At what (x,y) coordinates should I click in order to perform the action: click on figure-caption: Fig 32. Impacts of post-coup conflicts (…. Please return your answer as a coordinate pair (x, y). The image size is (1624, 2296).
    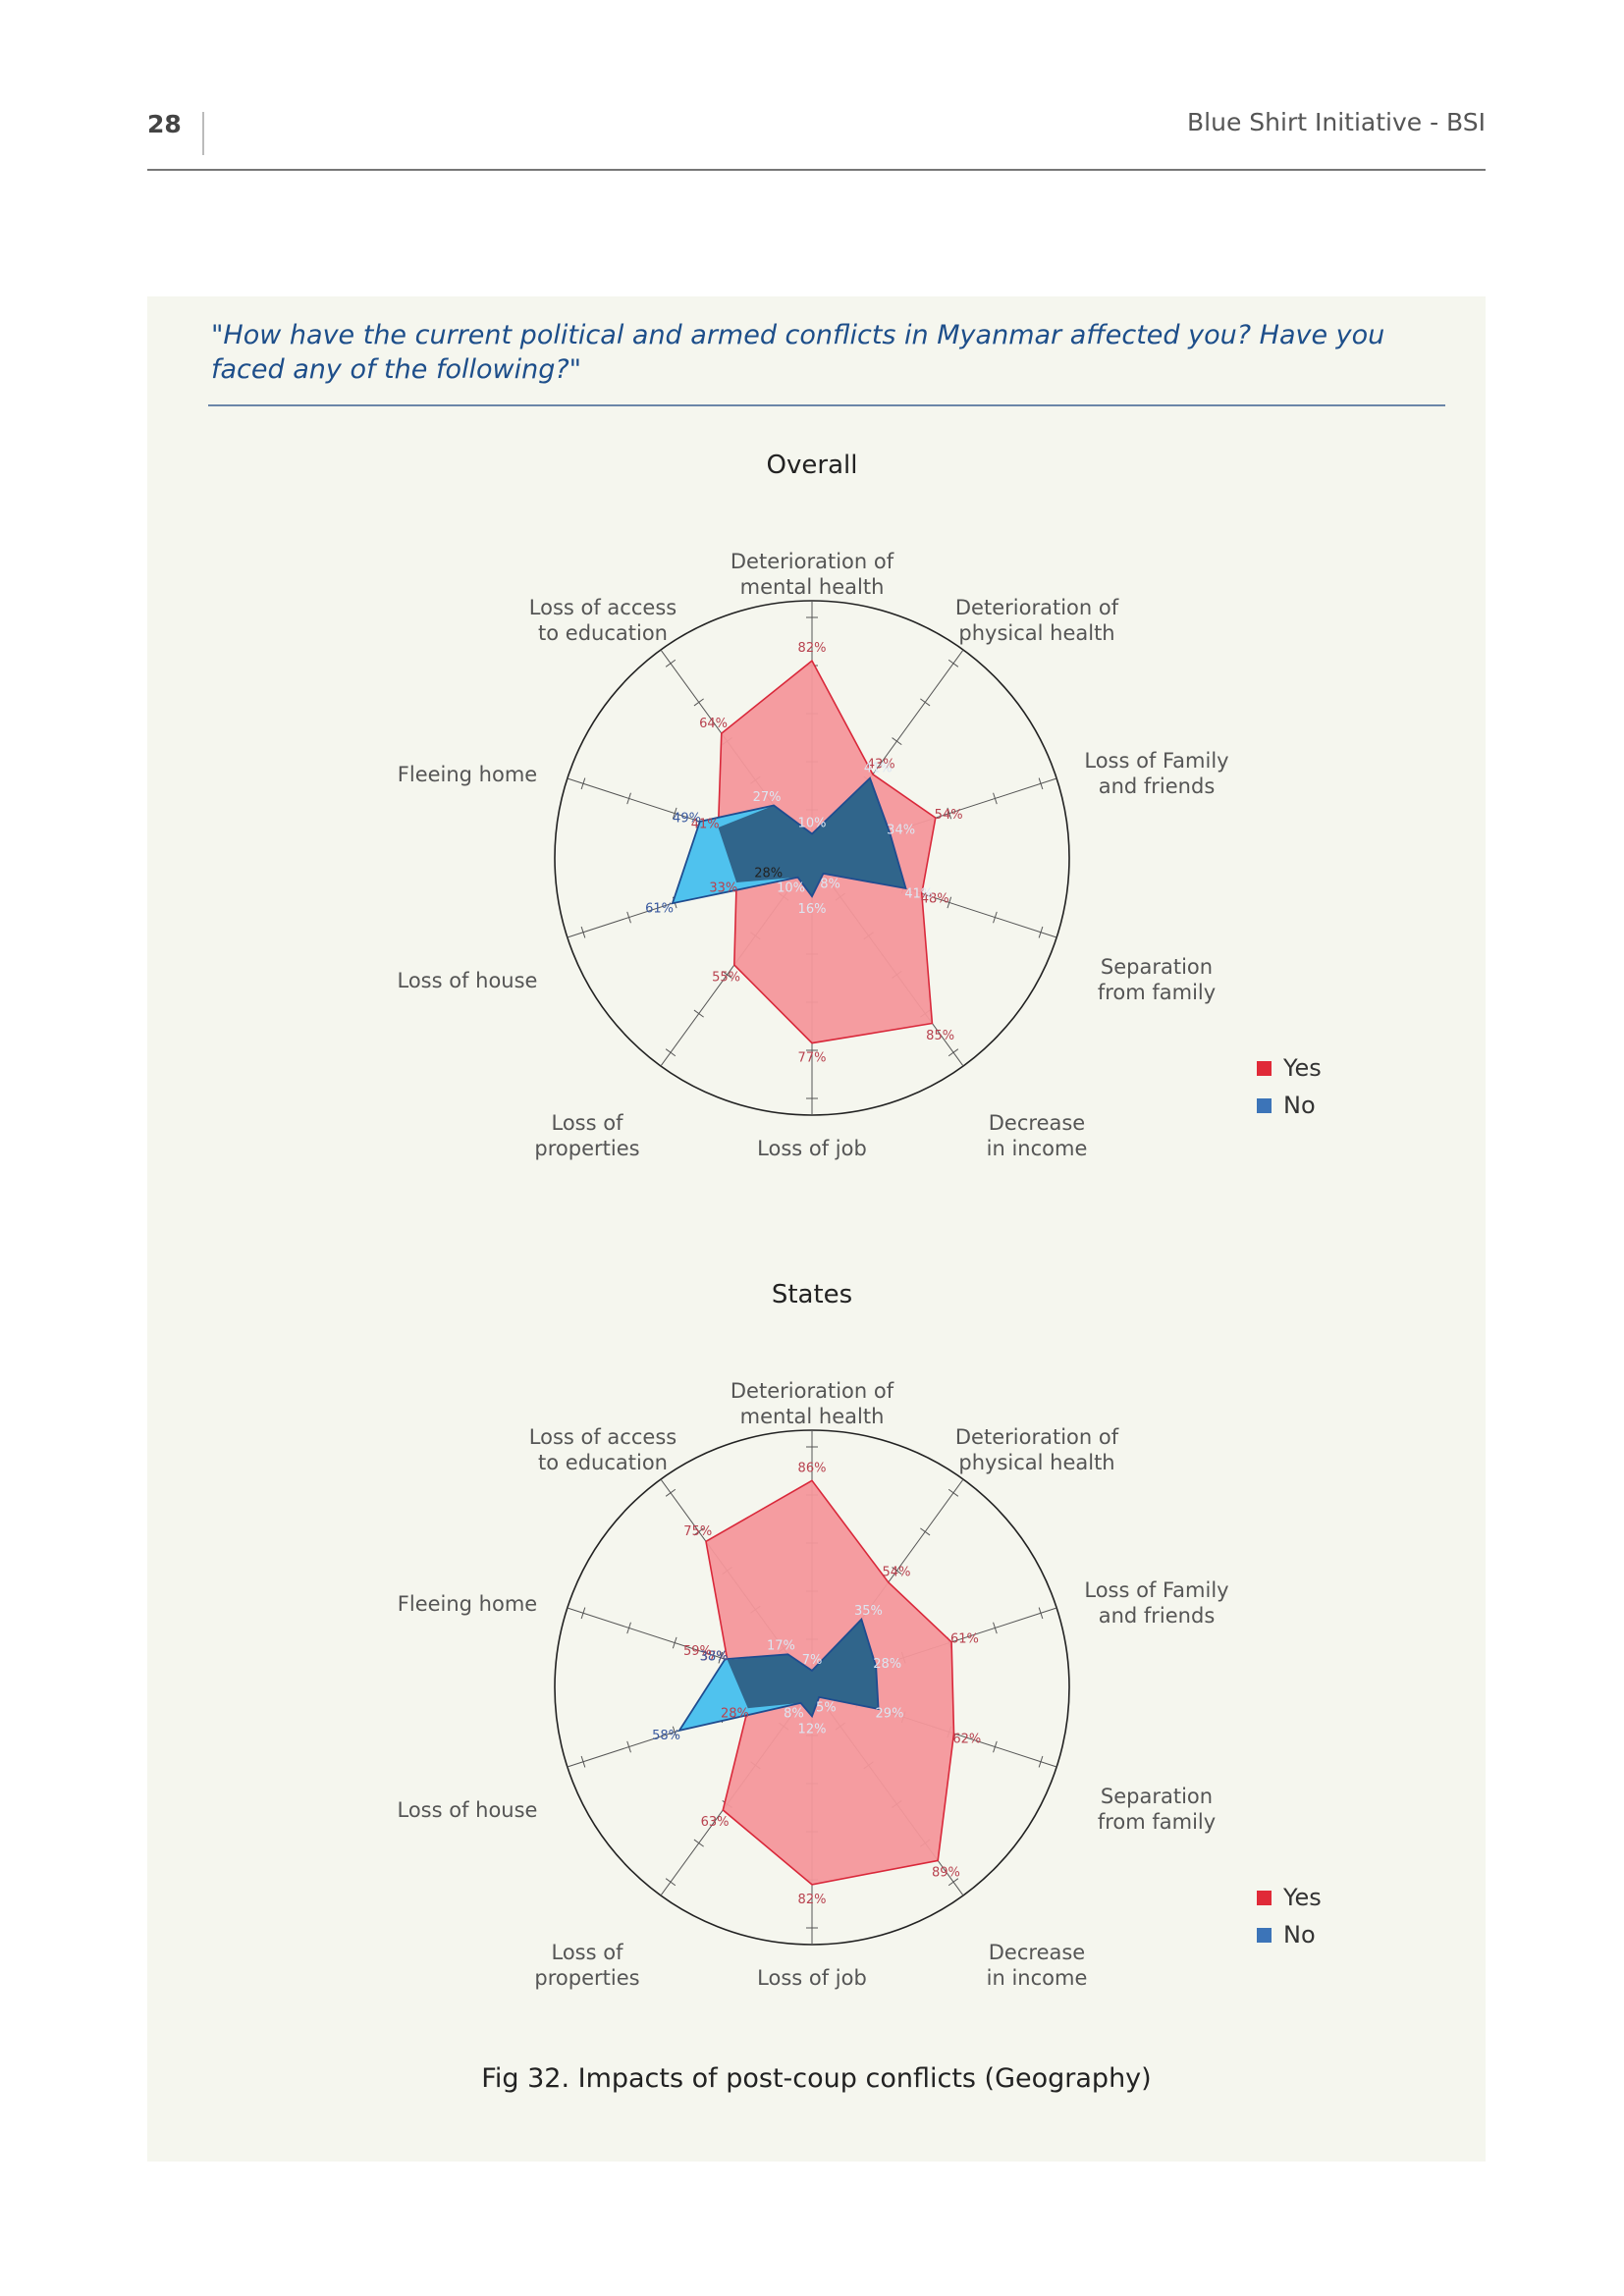
    Looking at the image, I should click on (816, 2078).